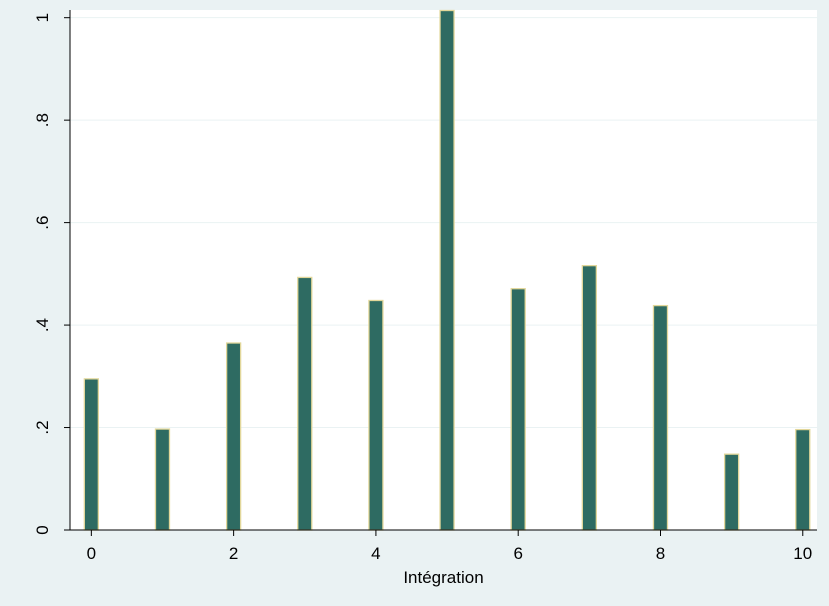 The width and height of the screenshot is (829, 606). I want to click on y-tick-label: .2, so click(42, 427).